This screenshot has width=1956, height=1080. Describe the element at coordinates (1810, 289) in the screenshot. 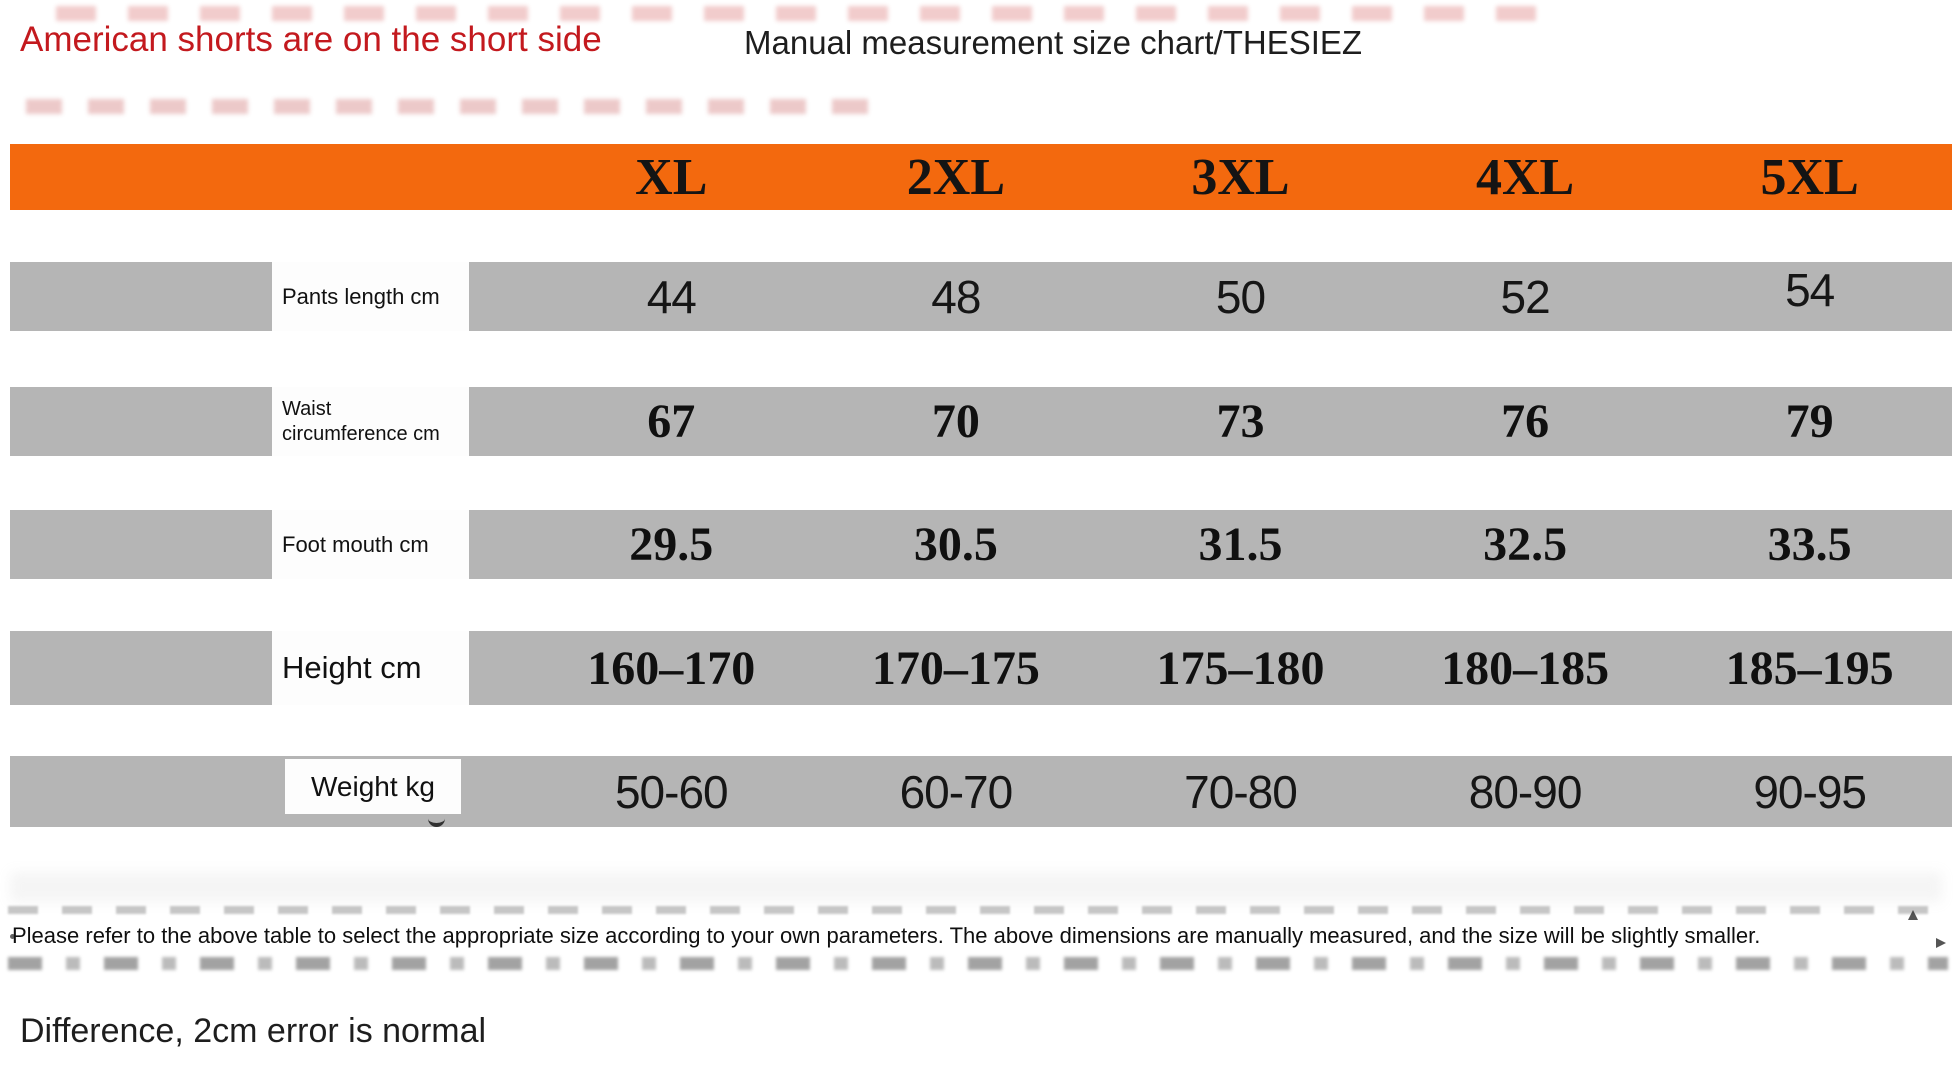

I see `cell-pants-length-5xl: 54` at that location.